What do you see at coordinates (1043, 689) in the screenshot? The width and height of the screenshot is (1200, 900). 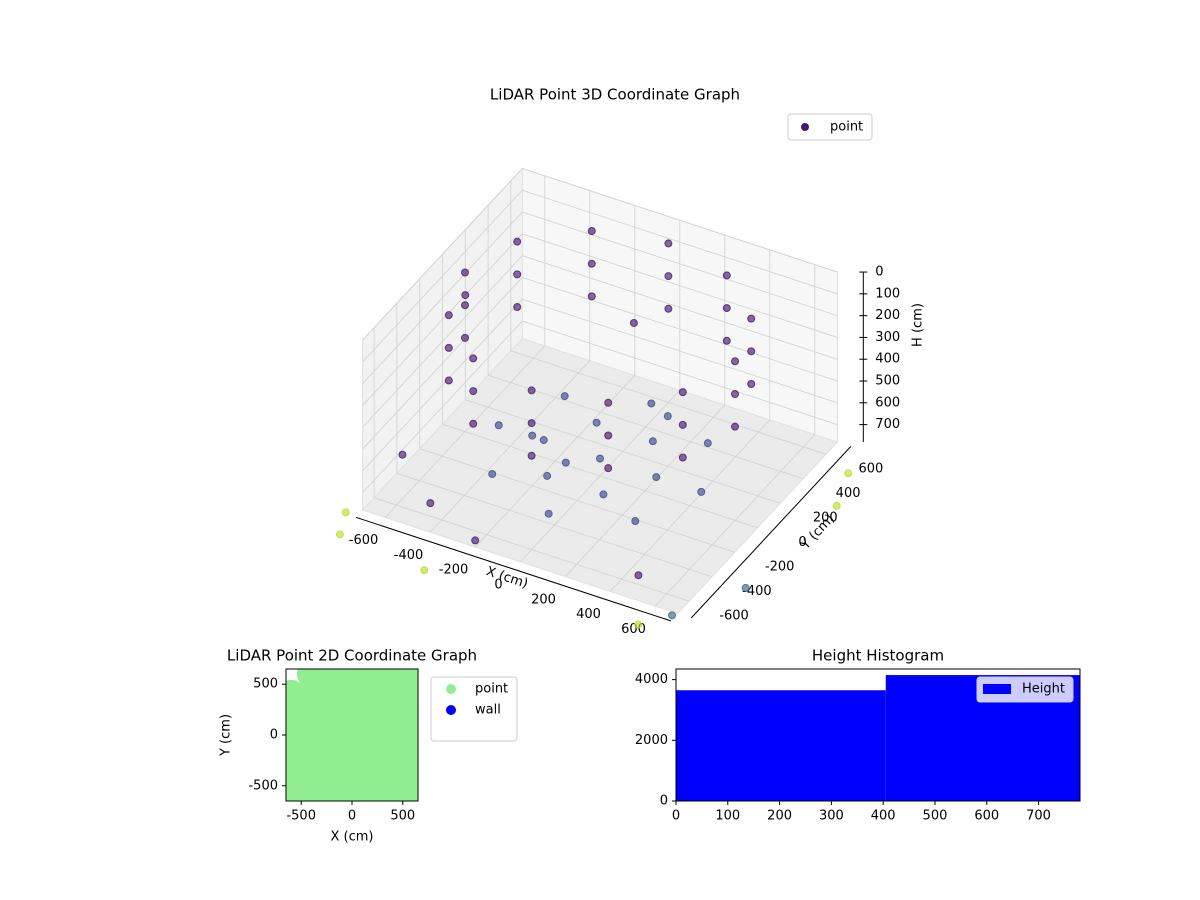 I see `legend-label: Height` at bounding box center [1043, 689].